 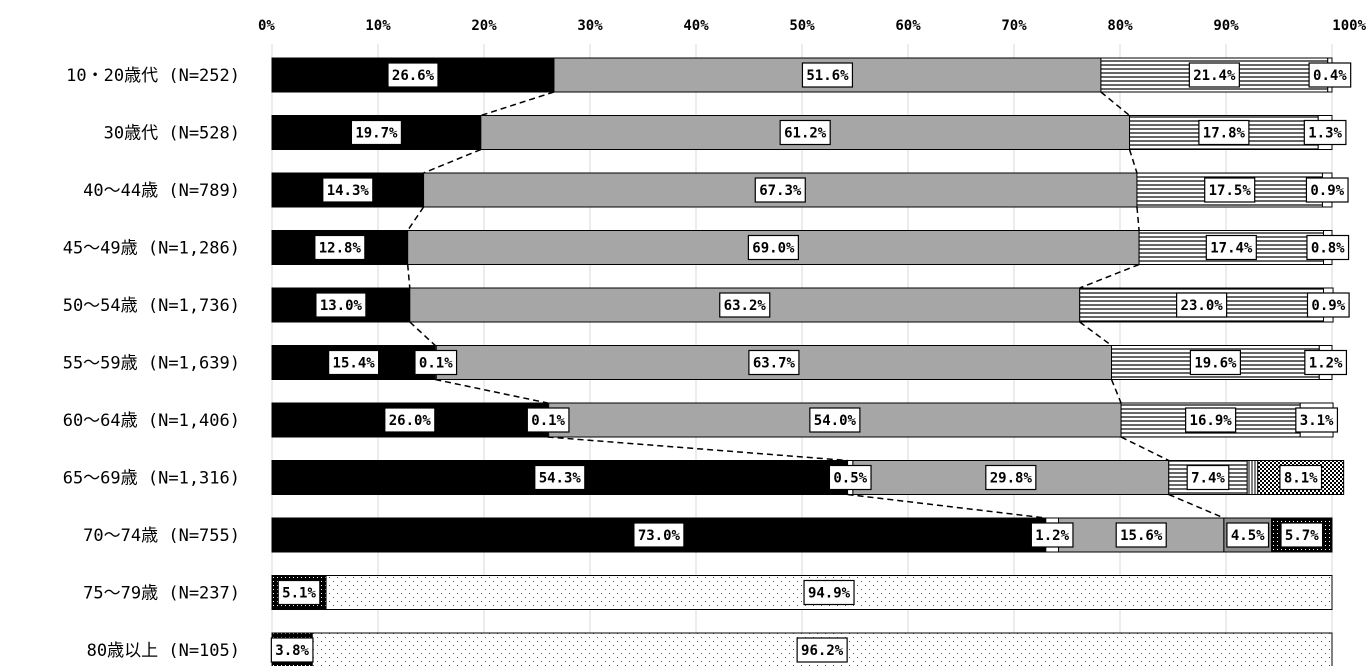 I want to click on data-label: 63.2%, so click(x=745, y=305).